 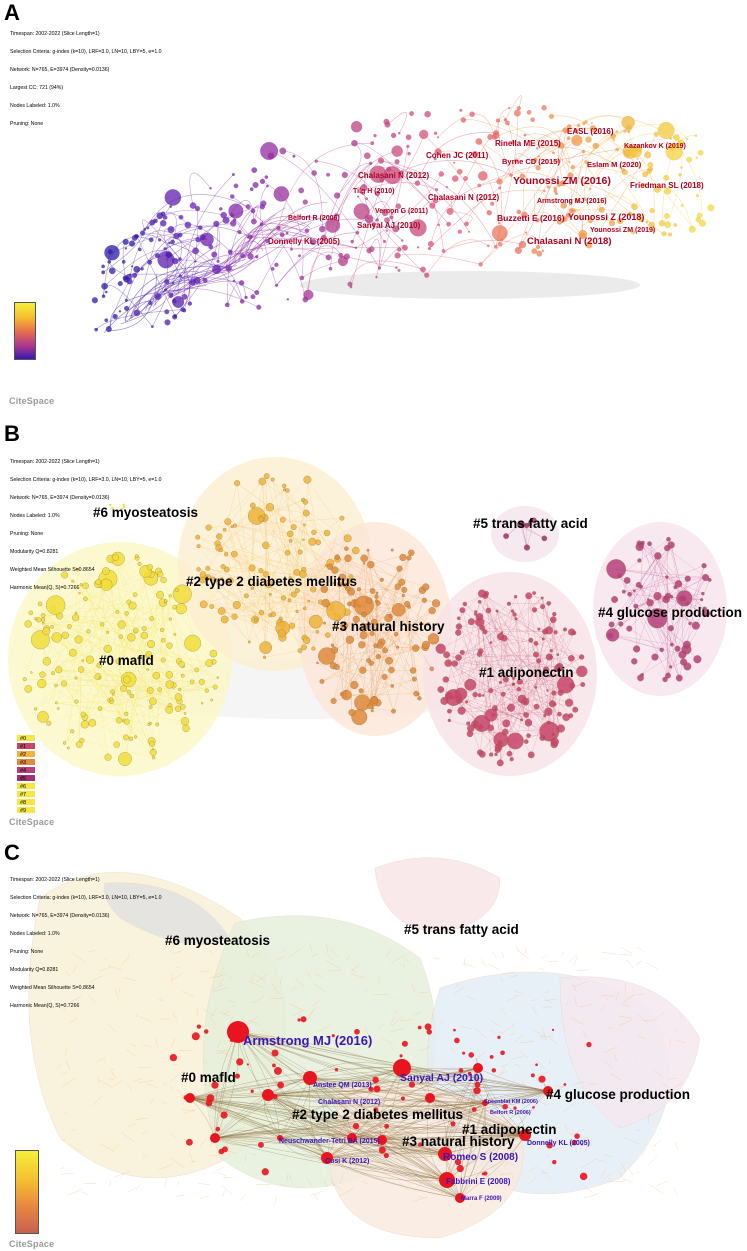 I want to click on node-label: Romeo S (2008), so click(x=481, y=1157).